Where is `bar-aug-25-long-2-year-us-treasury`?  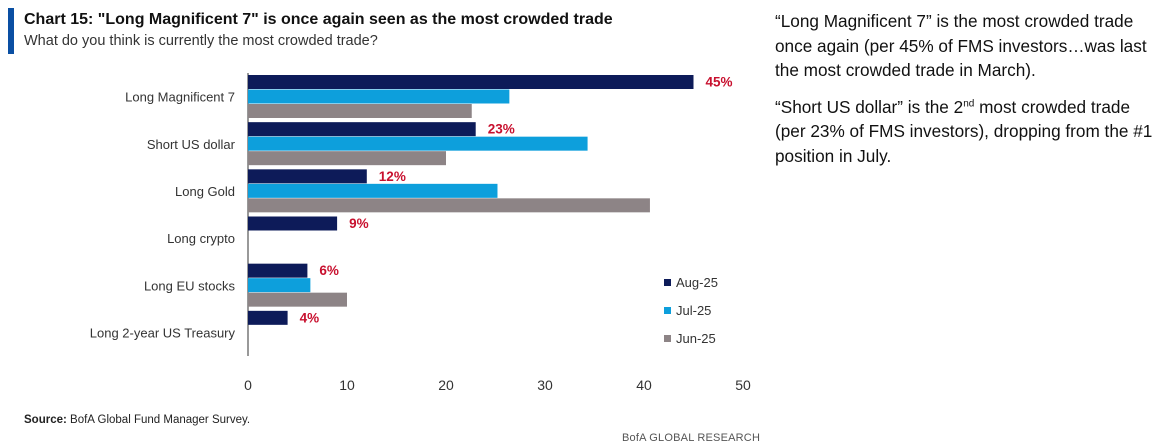 bar-aug-25-long-2-year-us-treasury is located at coordinates (268, 317).